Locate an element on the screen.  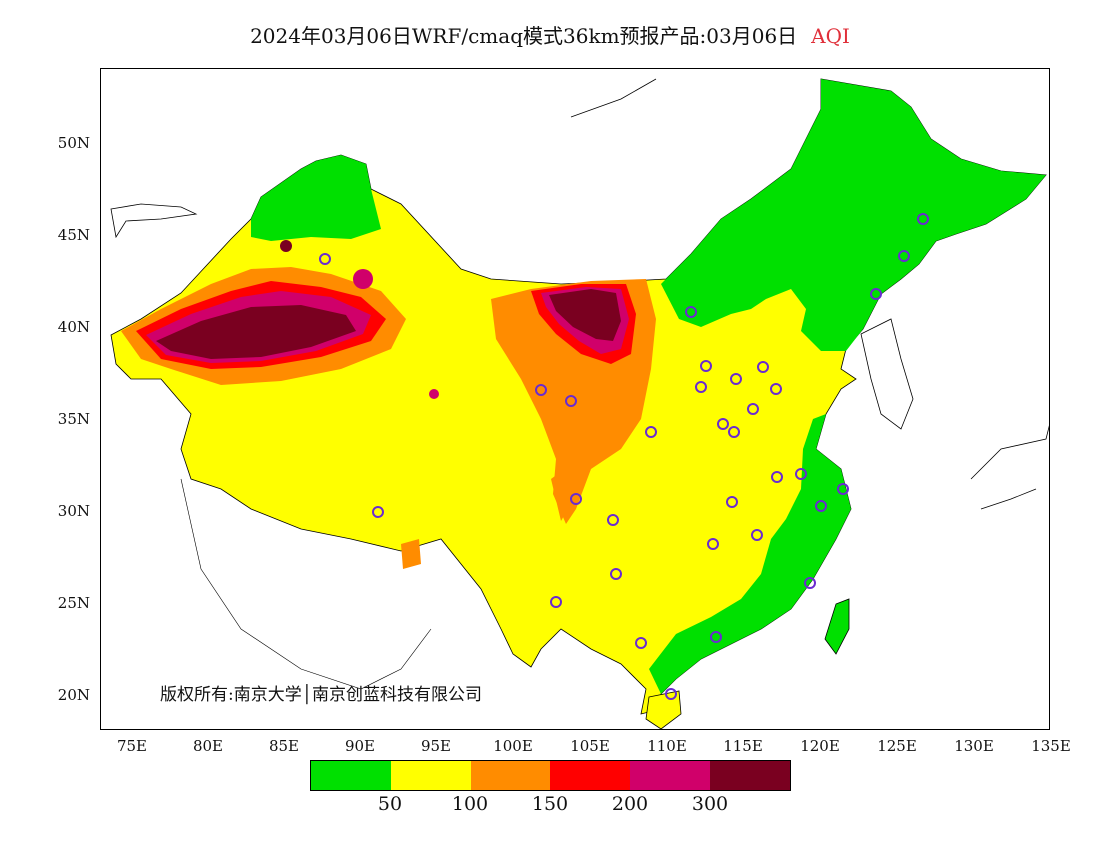
aqi-legend-bar is located at coordinates (550, 775).